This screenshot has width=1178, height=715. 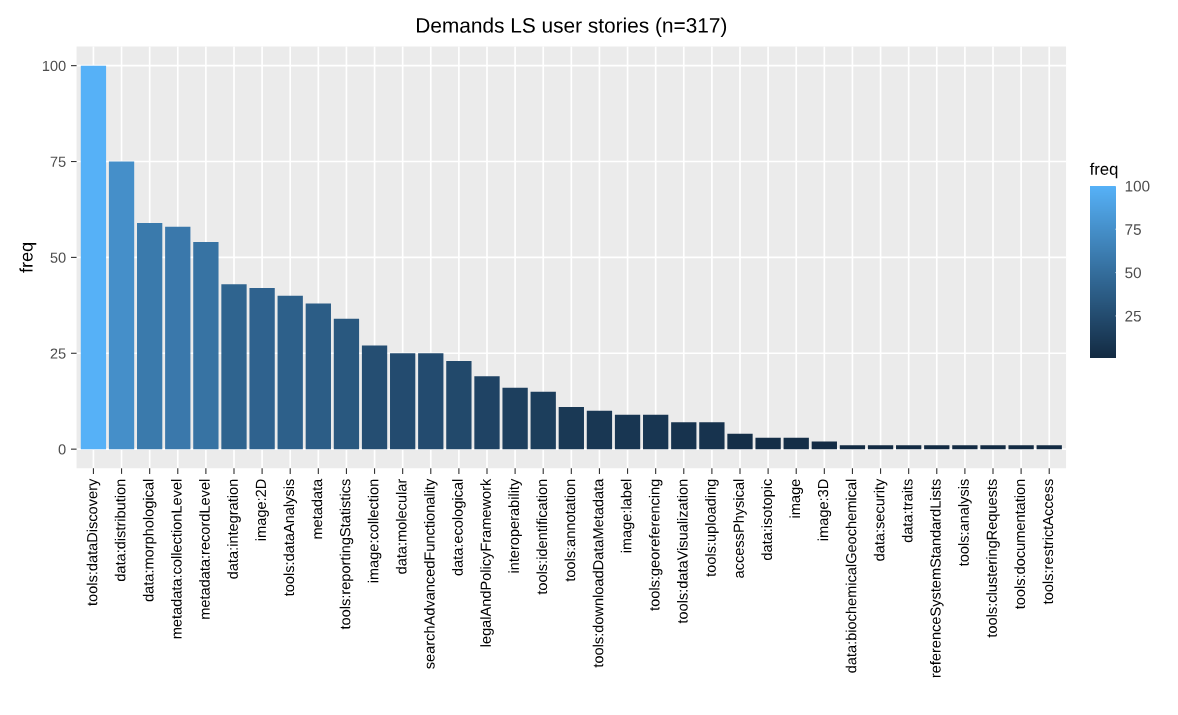 I want to click on x-tick-label: image, so click(x=796, y=498).